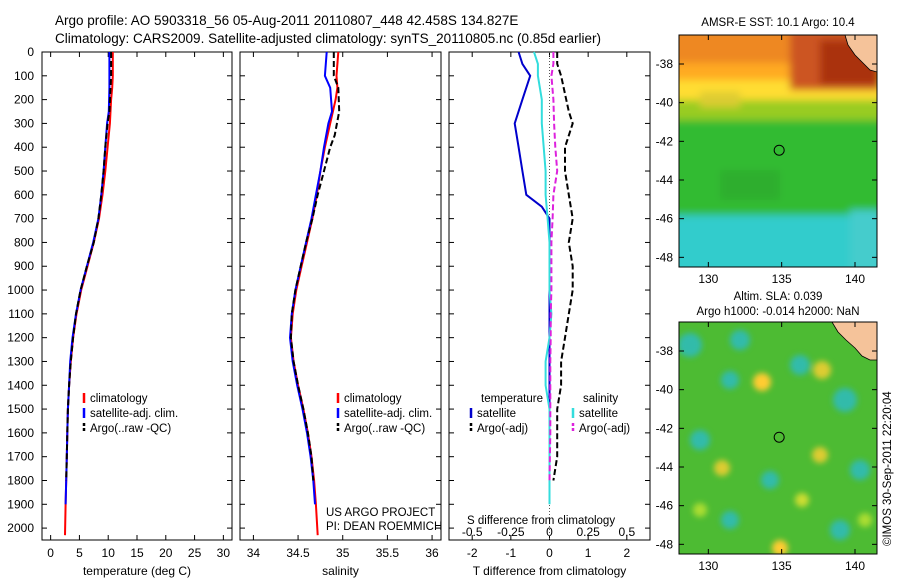 The width and height of the screenshot is (900, 580). Describe the element at coordinates (20, 457) in the screenshot. I see `y-tick-label: 1700` at that location.